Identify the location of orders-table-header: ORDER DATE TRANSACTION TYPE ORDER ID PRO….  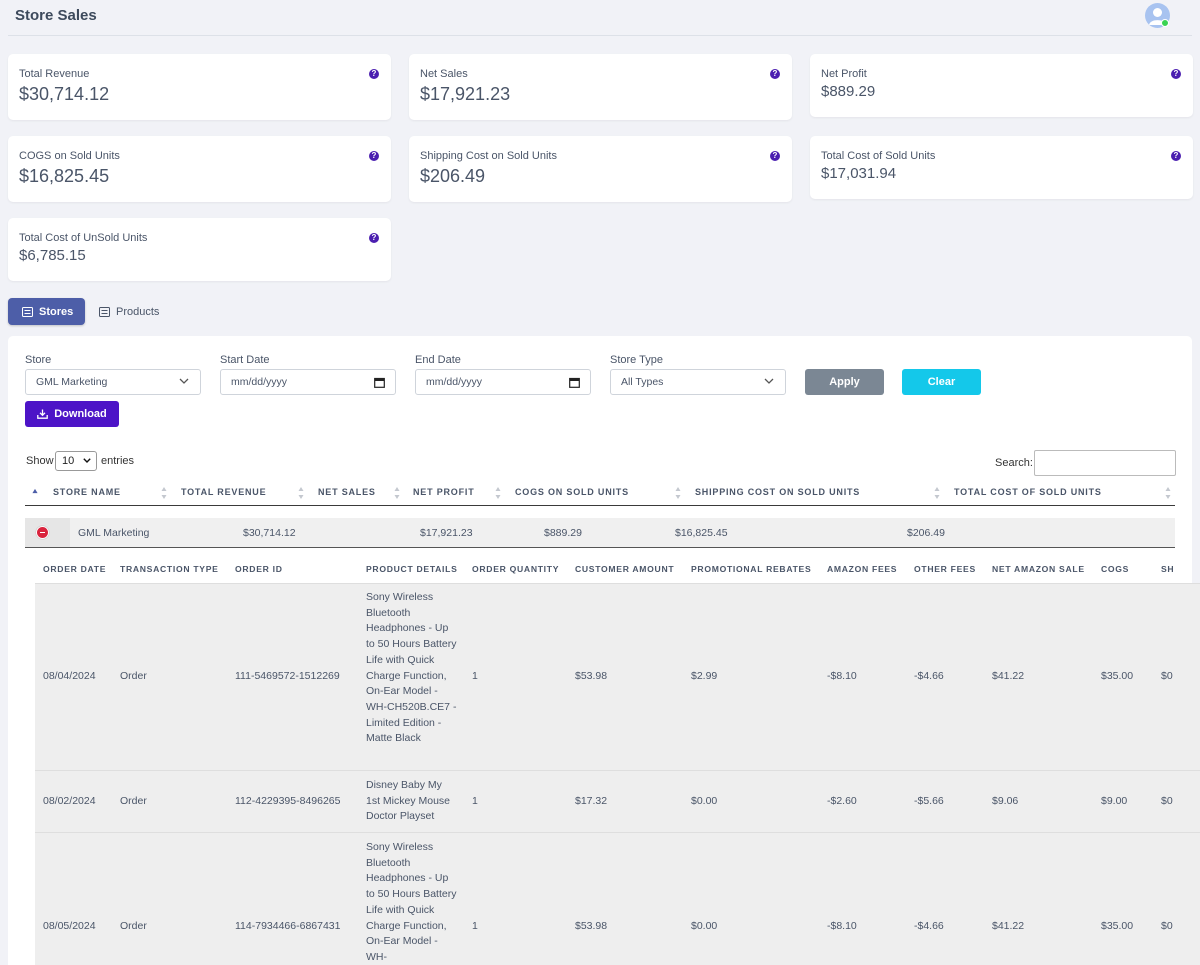
(617, 570).